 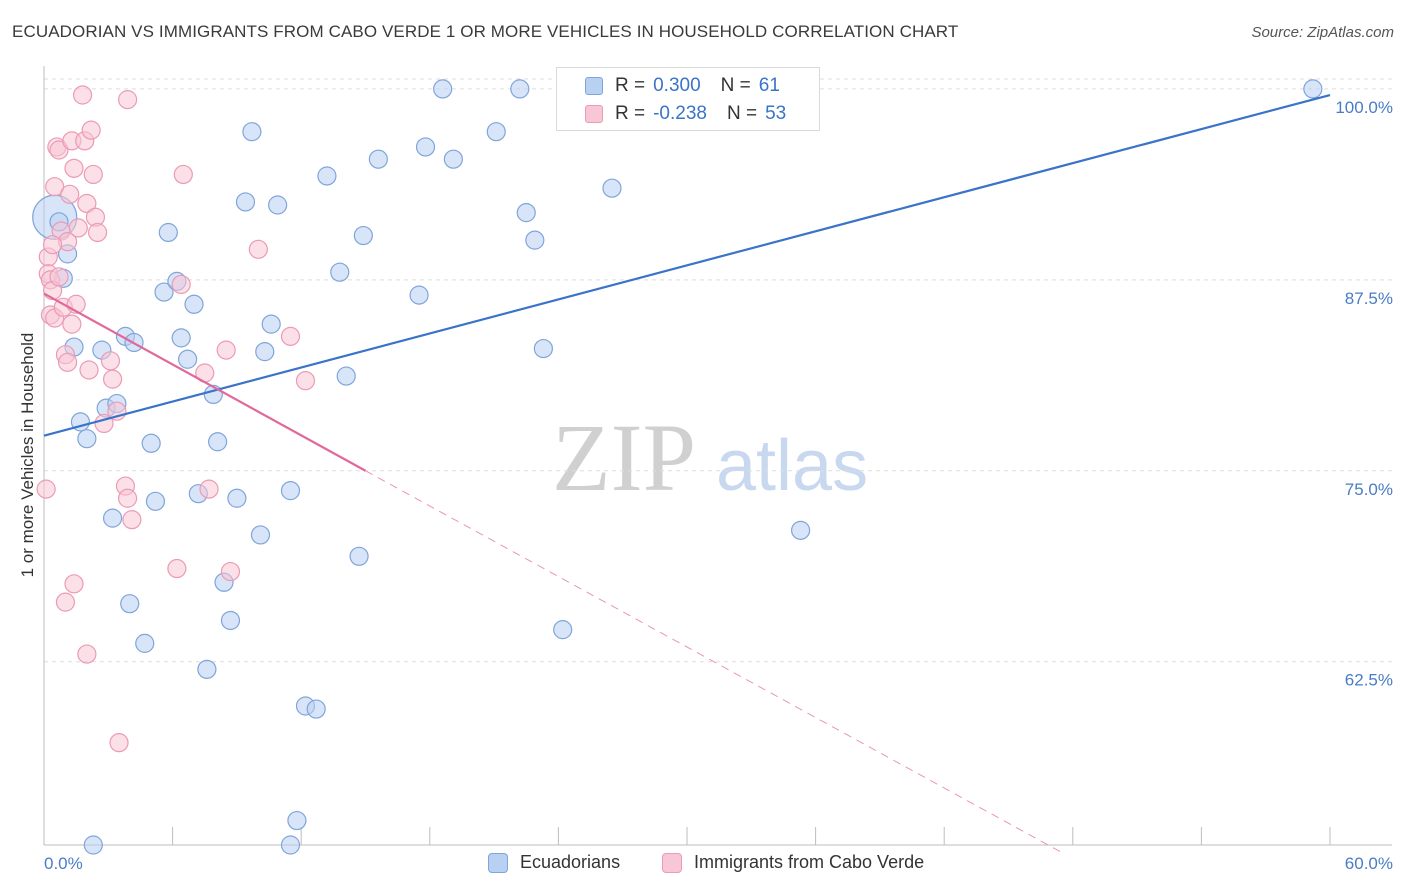 What do you see at coordinates (554, 862) in the screenshot?
I see `legend-item-ecuadorians: Ecuadorians` at bounding box center [554, 862].